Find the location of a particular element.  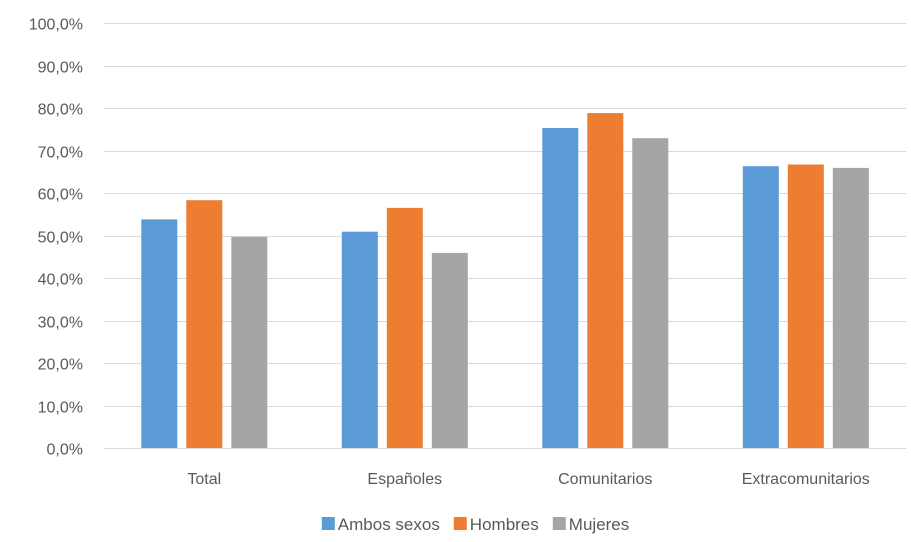

x-category-label: Españoles is located at coordinates (404, 479).